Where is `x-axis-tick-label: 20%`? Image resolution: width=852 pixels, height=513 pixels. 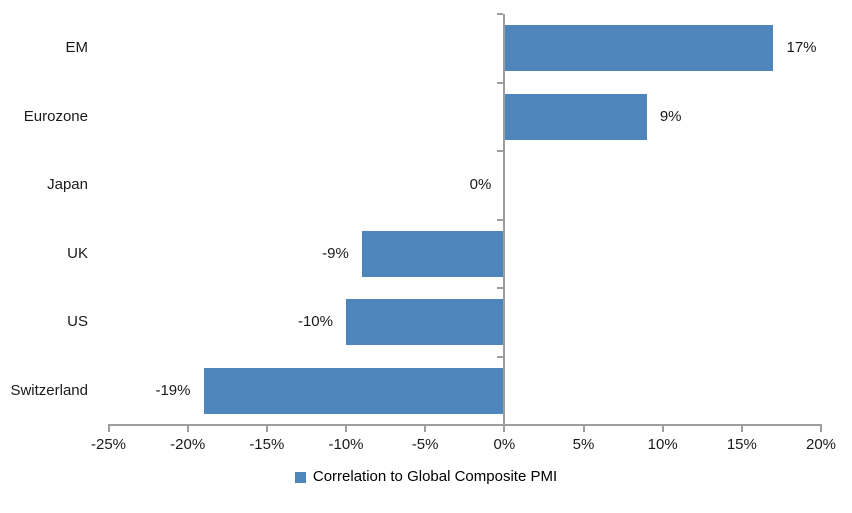 x-axis-tick-label: 20% is located at coordinates (821, 444).